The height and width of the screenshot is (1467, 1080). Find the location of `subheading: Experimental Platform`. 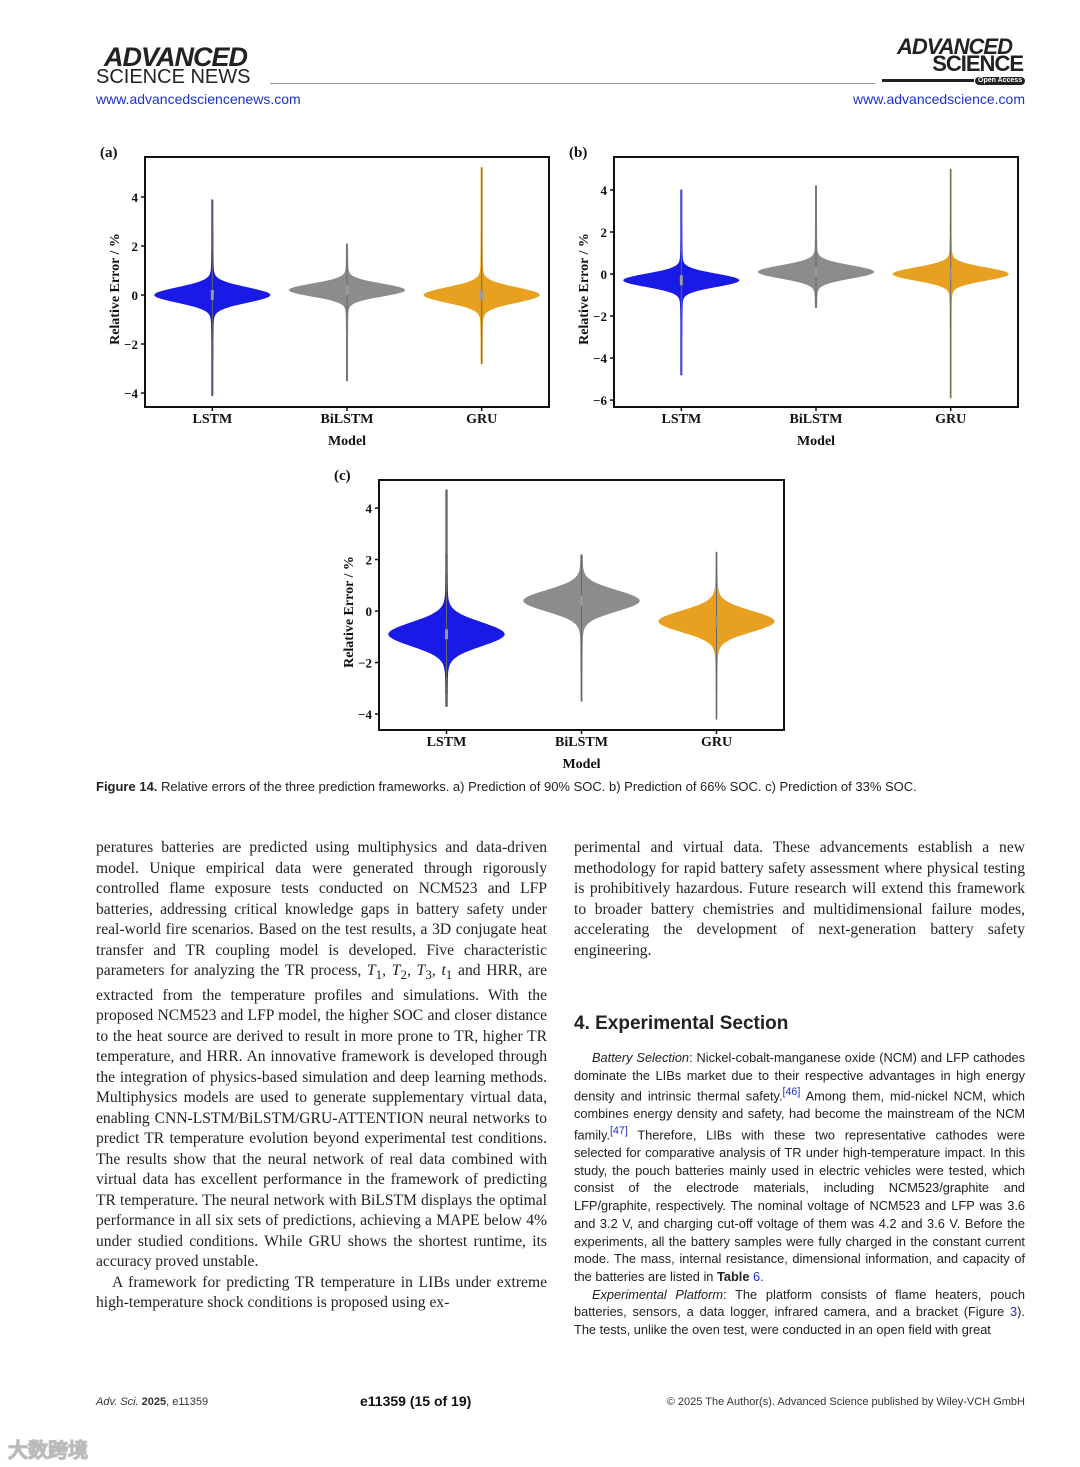

subheading: Experimental Platform is located at coordinates (658, 1294).